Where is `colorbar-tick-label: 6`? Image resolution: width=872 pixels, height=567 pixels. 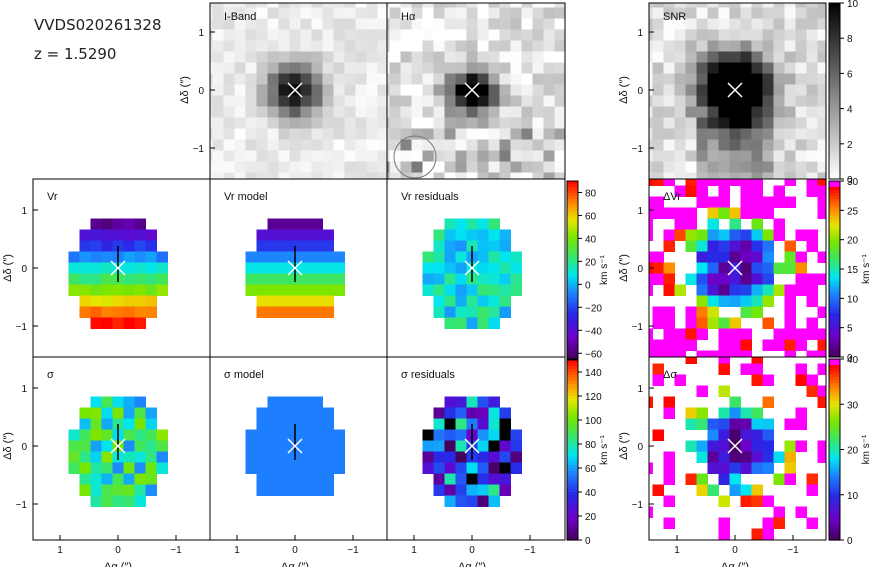 colorbar-tick-label: 6 is located at coordinates (850, 74).